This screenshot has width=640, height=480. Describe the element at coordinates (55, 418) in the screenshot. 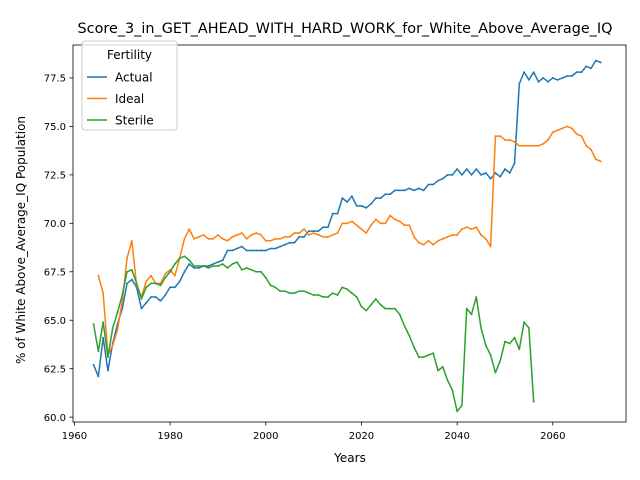

I see `y-tick-label: 60.0` at that location.